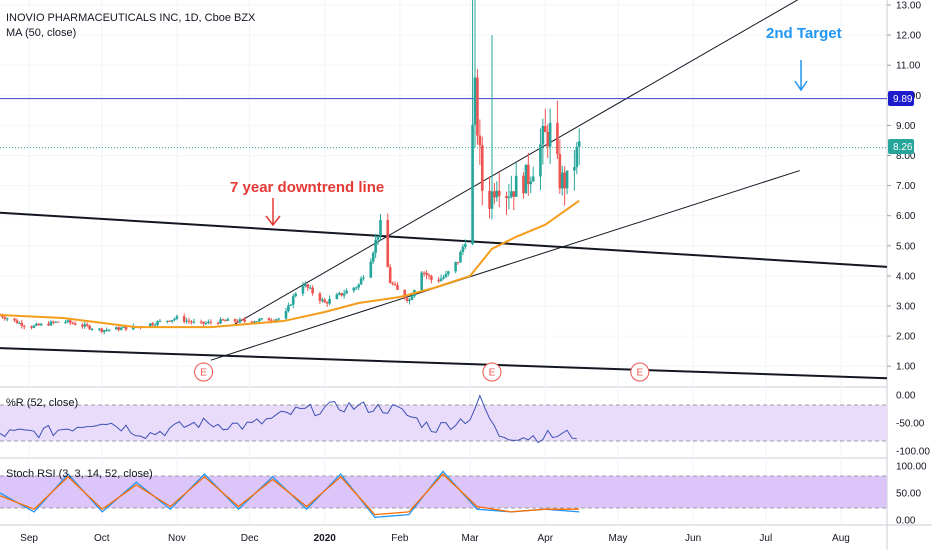 The width and height of the screenshot is (932, 550). Describe the element at coordinates (841, 538) in the screenshot. I see `time-tick-label: Aug` at that location.